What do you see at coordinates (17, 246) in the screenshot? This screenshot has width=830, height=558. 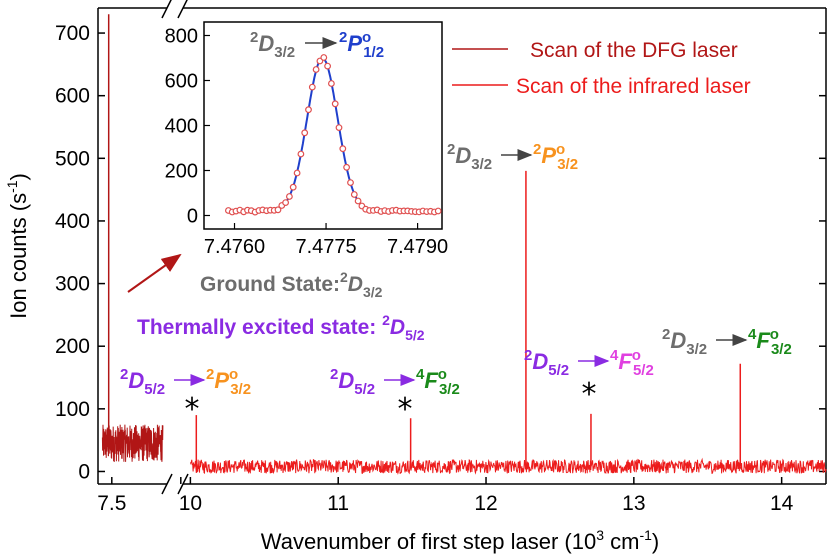 I see `y-axis-title: Ion counts (s-1)` at bounding box center [17, 246].